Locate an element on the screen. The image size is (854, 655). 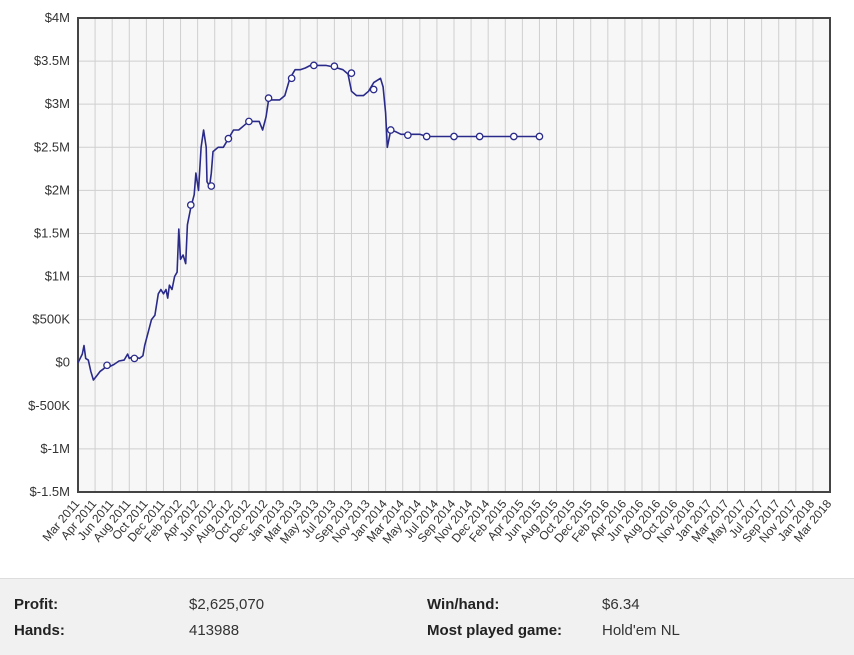
hands-value: 413988 is located at coordinates (214, 630).